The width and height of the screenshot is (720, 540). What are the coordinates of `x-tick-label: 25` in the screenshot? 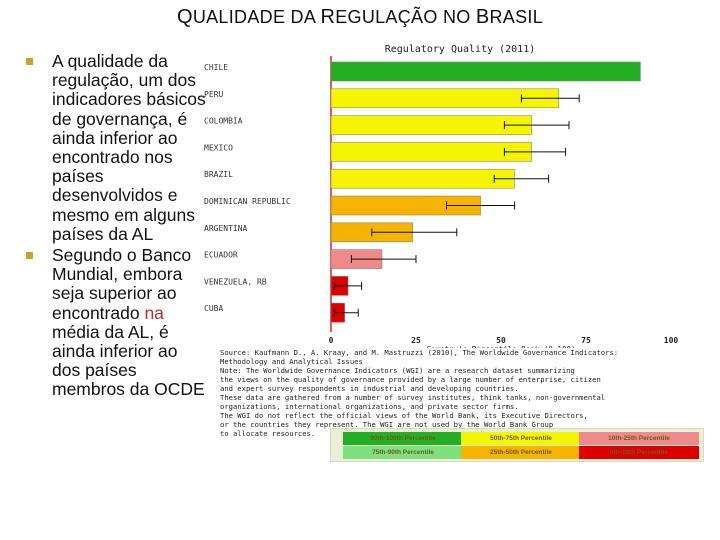 It's located at (416, 340).